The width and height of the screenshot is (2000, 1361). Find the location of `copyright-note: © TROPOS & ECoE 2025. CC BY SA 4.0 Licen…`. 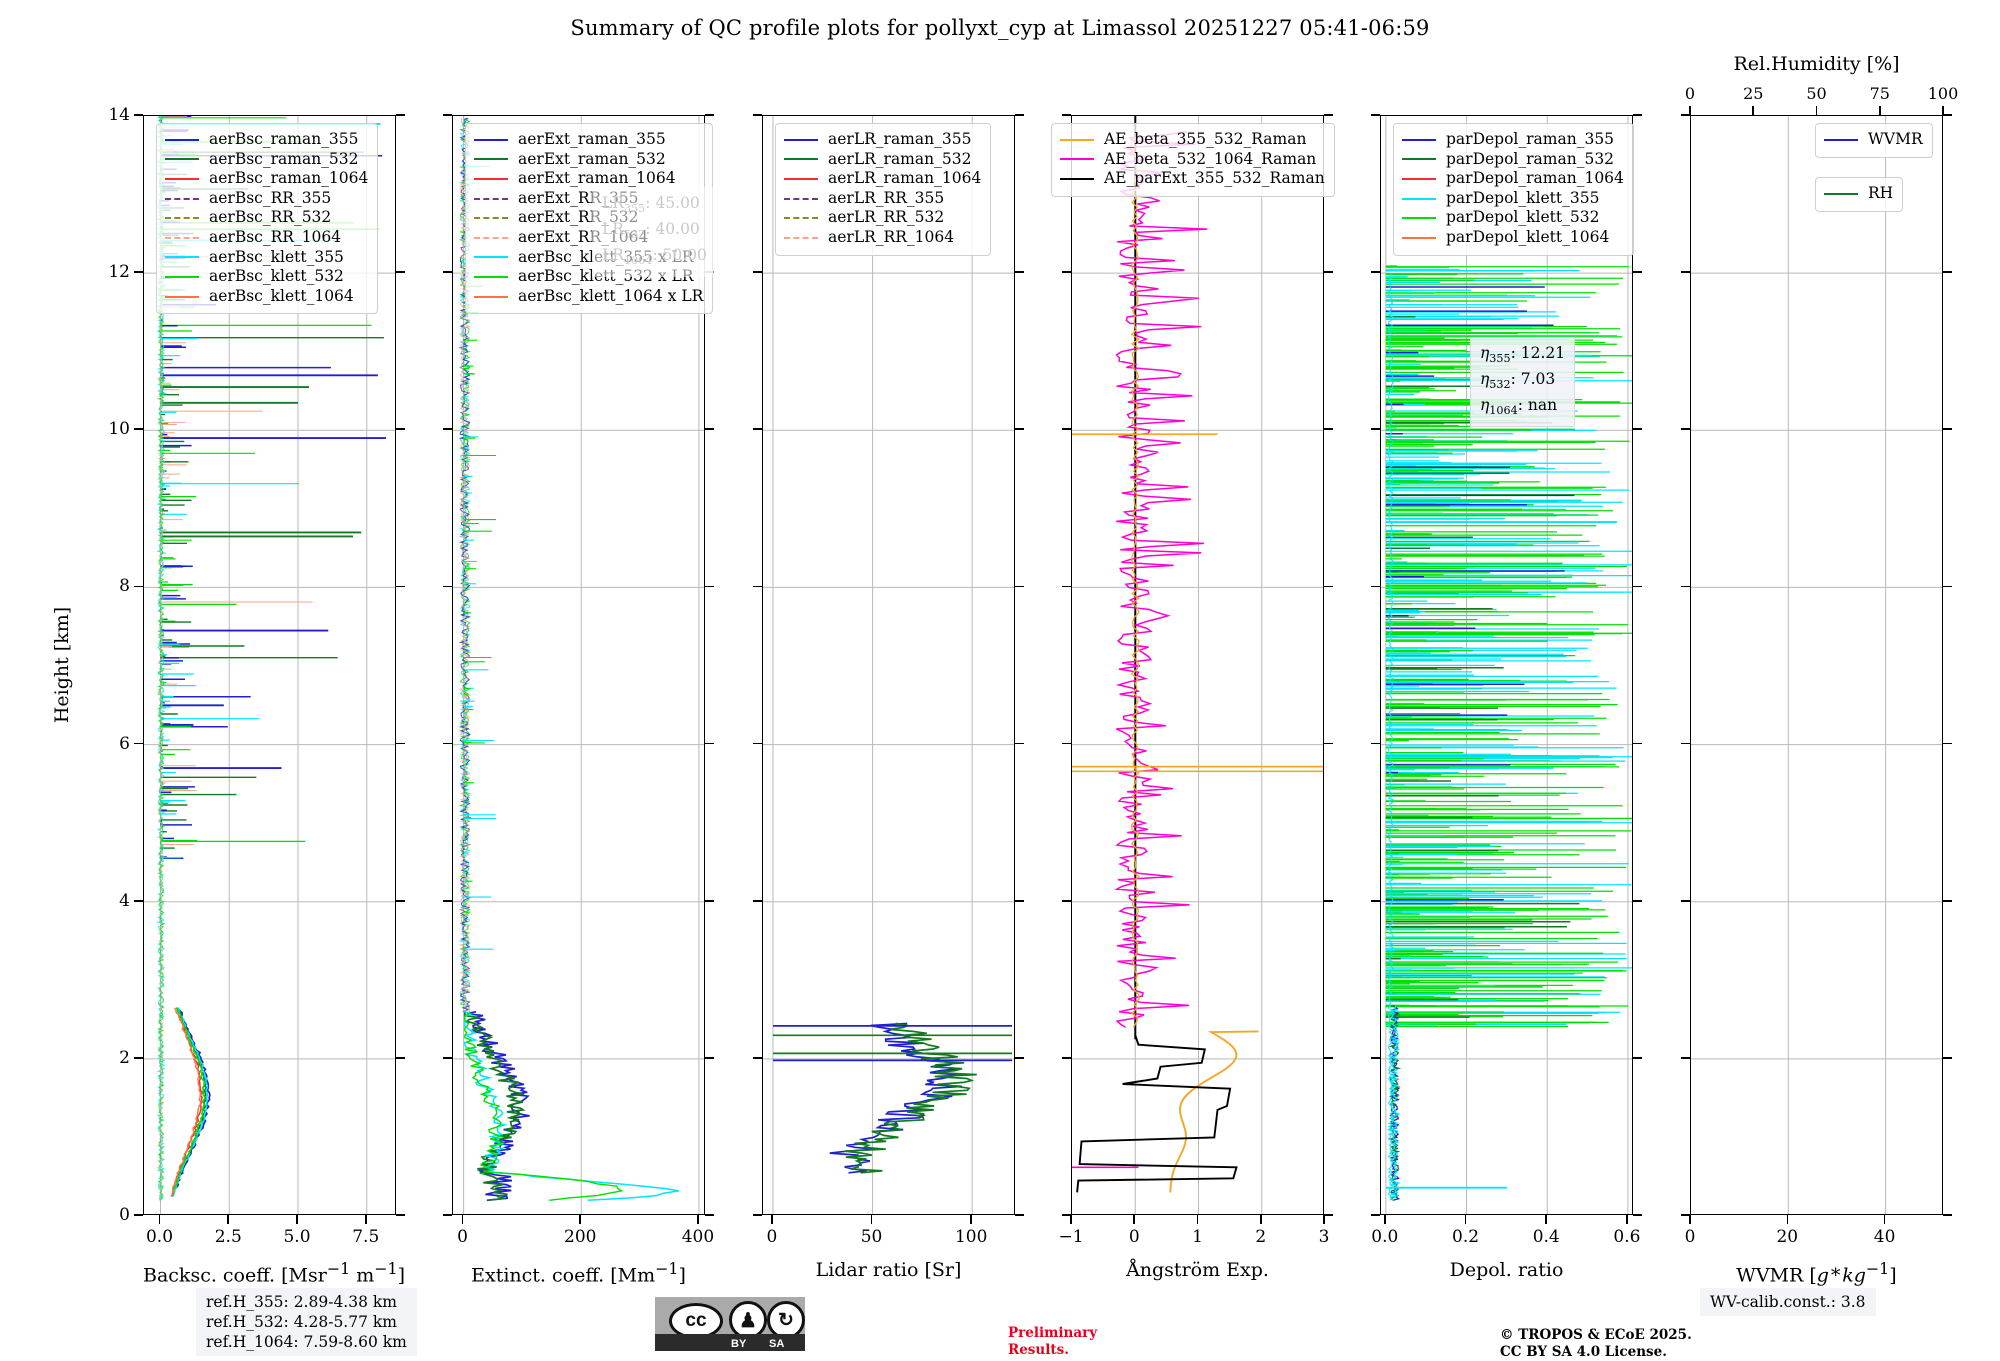

copyright-note: © TROPOS & ECoE 2025. CC BY SA 4.0 Licen… is located at coordinates (1596, 1344).